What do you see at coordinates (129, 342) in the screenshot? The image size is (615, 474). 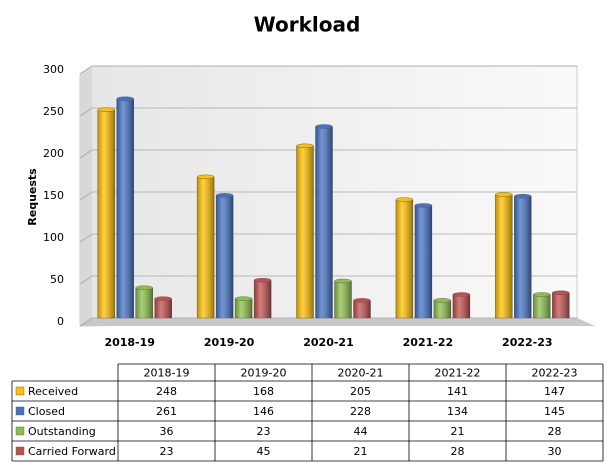 I see `x-tick-label: 2018-19` at bounding box center [129, 342].